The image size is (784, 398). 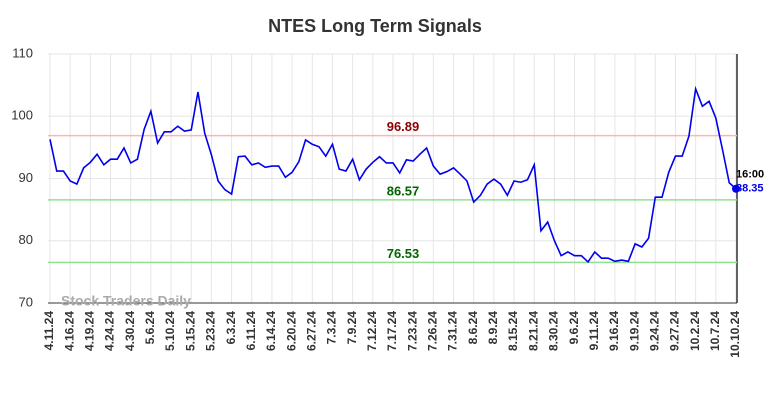 I want to click on x-tick-label: 7.26.24, so click(x=433, y=331).